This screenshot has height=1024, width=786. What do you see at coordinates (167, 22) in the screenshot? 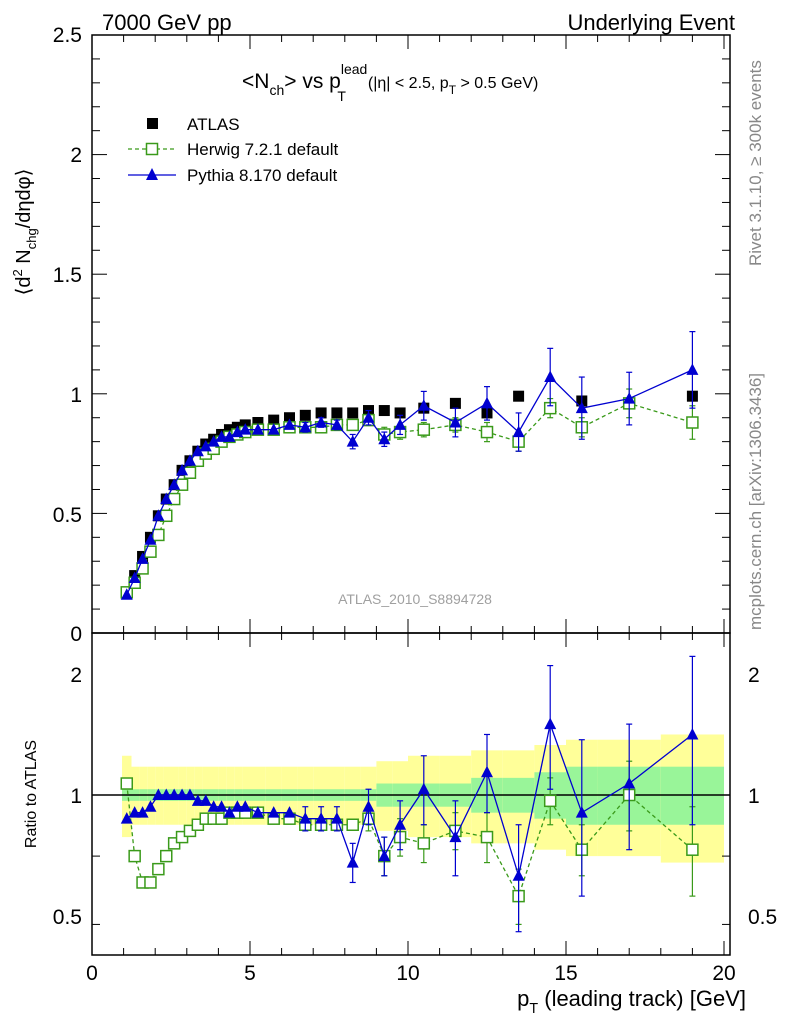
I see `header-left: 7000 GeV pp` at bounding box center [167, 22].